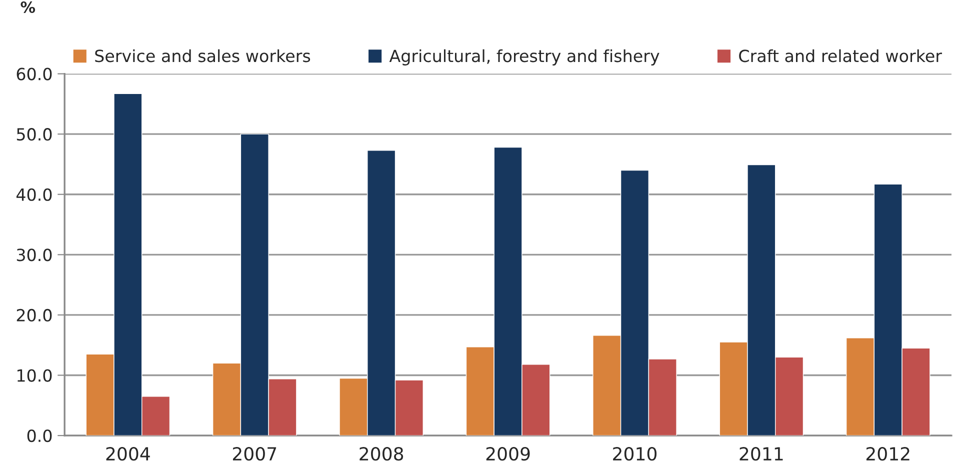 The height and width of the screenshot is (476, 964). What do you see at coordinates (382, 453) in the screenshot?
I see `x-tick-label: 2008` at bounding box center [382, 453].